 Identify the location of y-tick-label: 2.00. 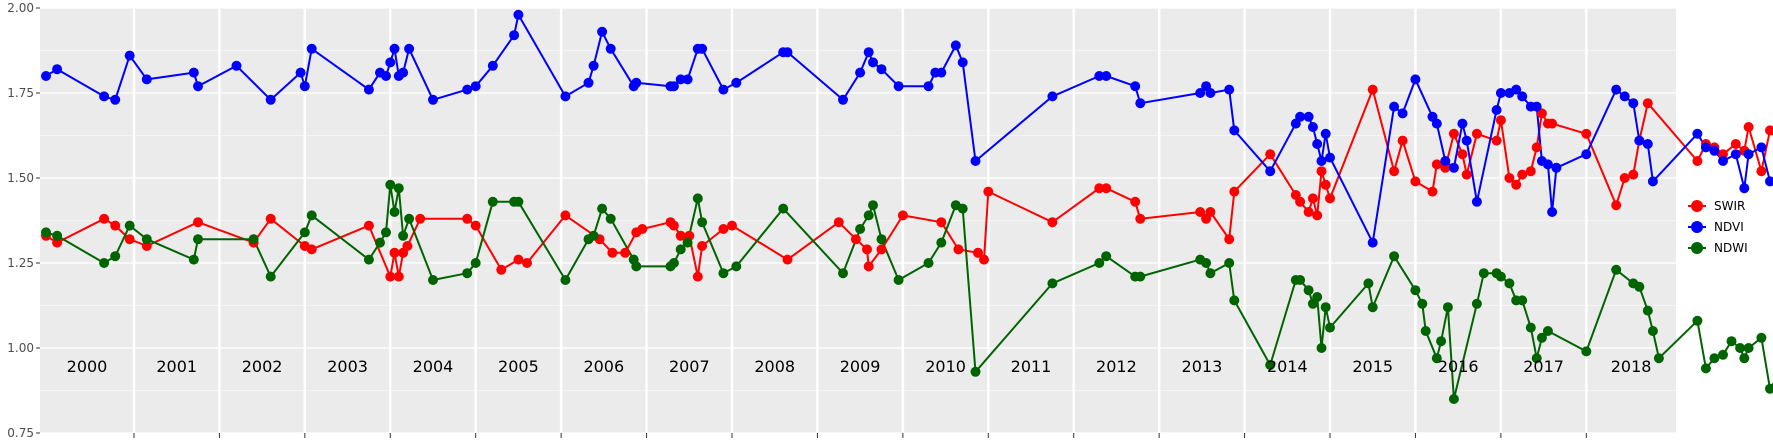
(20, 8).